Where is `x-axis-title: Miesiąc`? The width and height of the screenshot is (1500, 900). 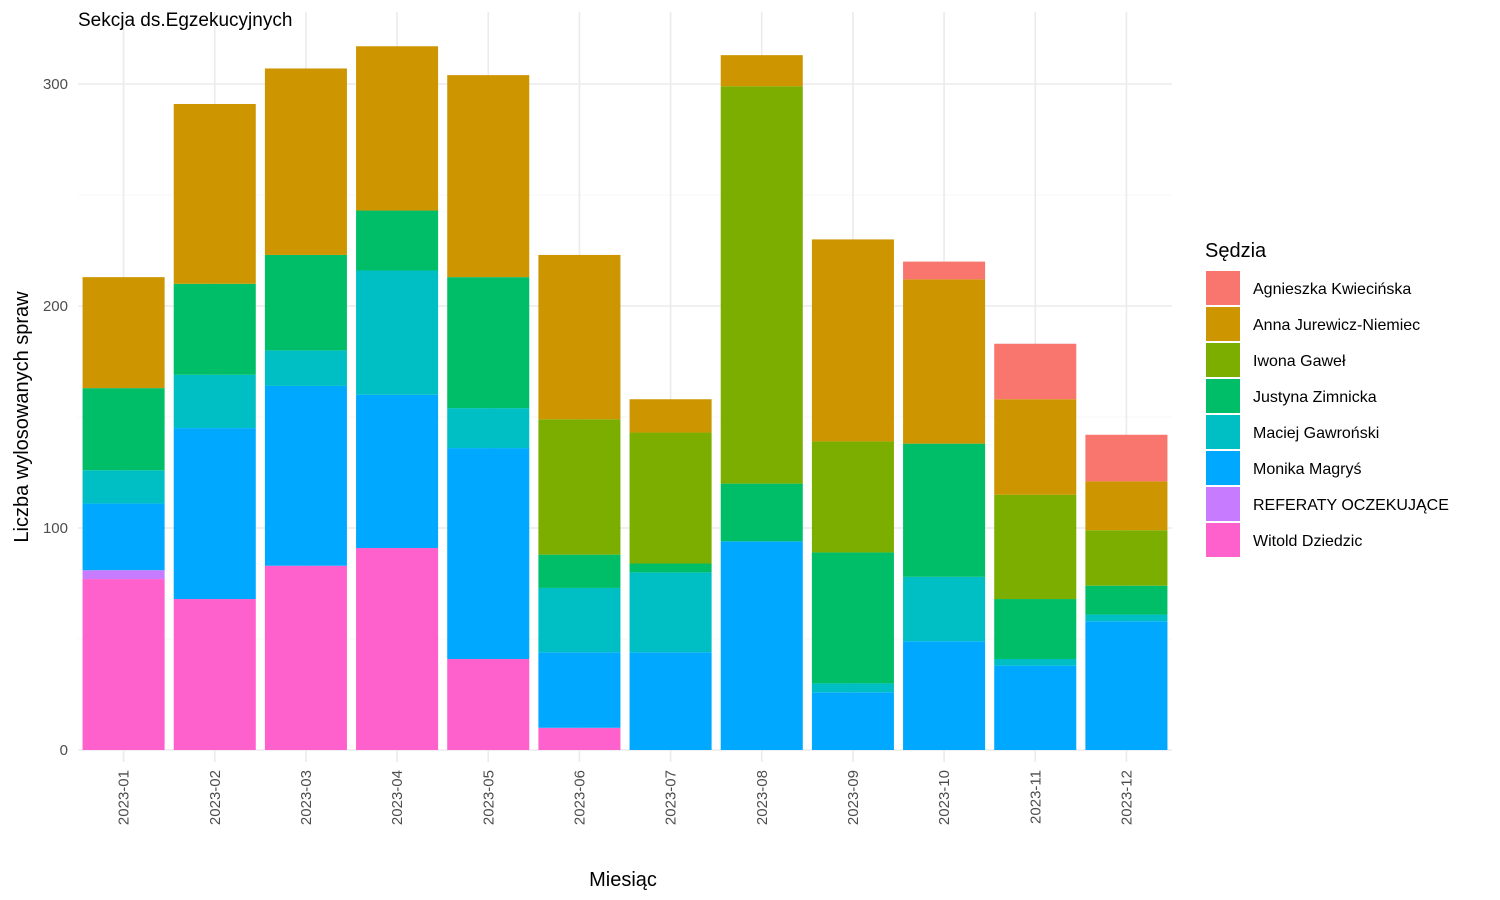
x-axis-title: Miesiąc is located at coordinates (623, 880).